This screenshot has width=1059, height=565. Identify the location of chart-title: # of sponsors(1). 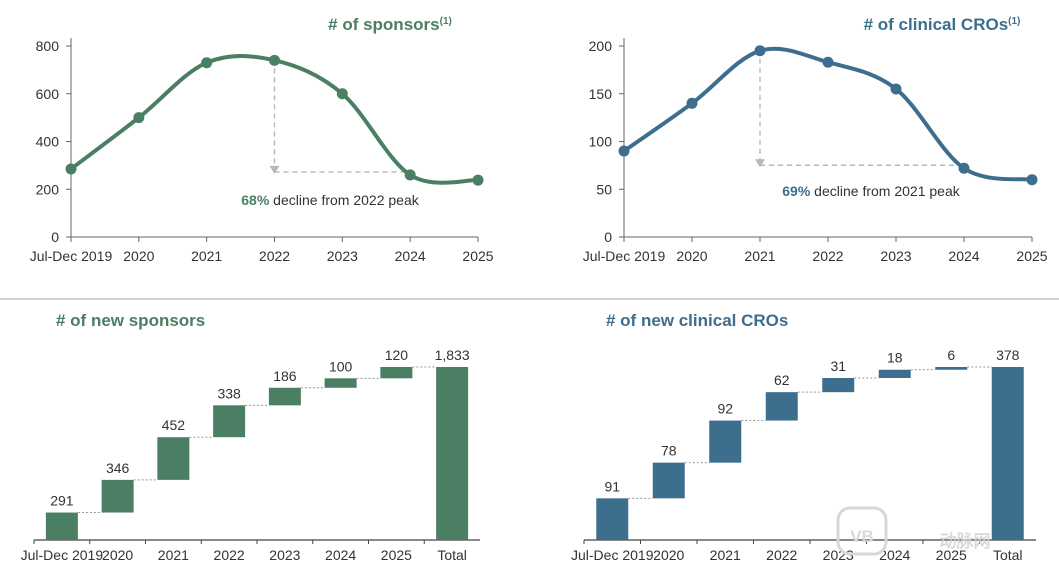
(390, 24).